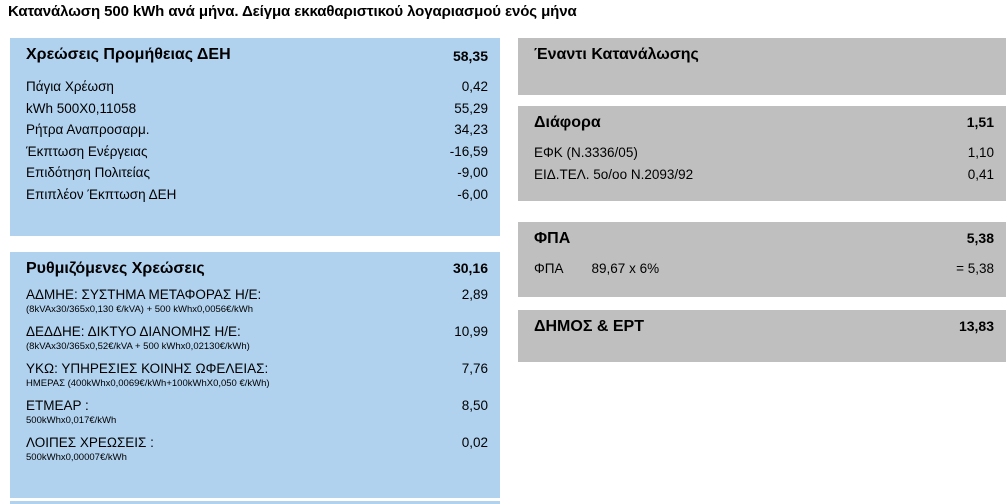 The width and height of the screenshot is (1008, 504). What do you see at coordinates (980, 152) in the screenshot?
I see `row-value: 1,10` at bounding box center [980, 152].